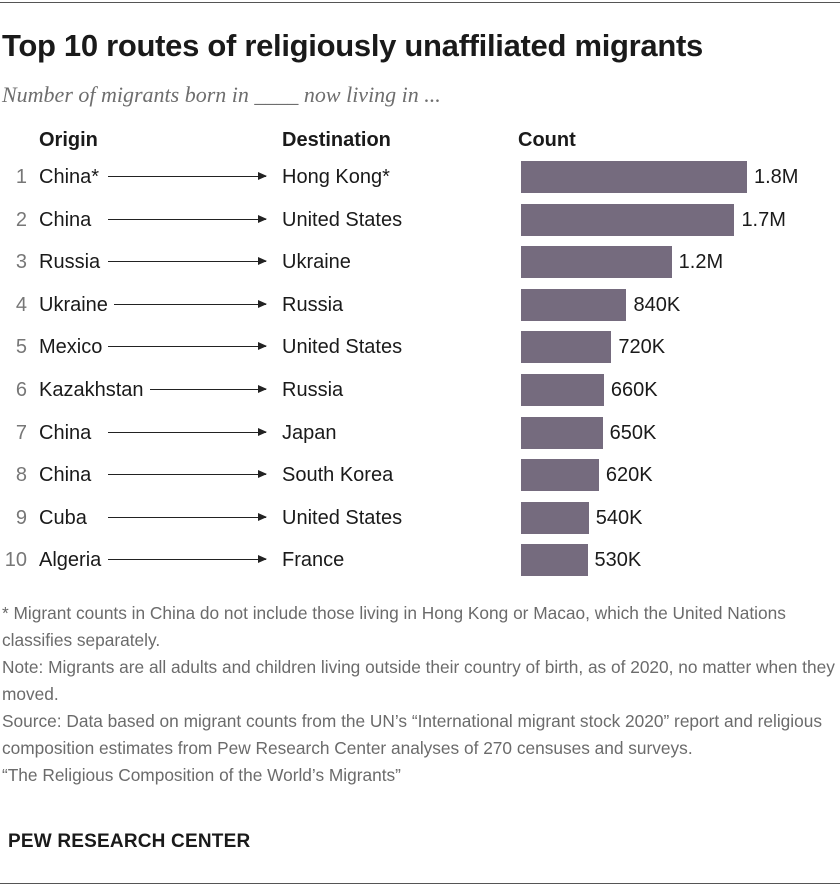 The image size is (840, 886). What do you see at coordinates (70, 262) in the screenshot?
I see `origin-label: Russia` at bounding box center [70, 262].